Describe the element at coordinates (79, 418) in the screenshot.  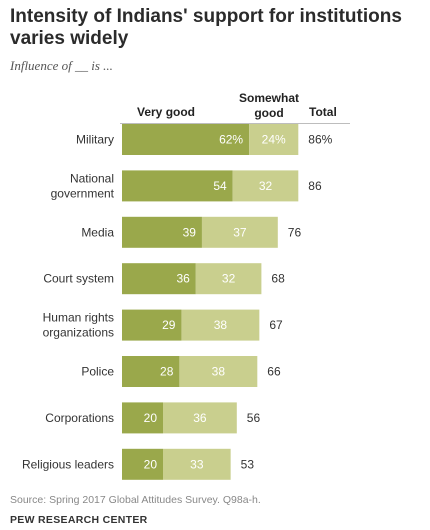
I see `category-label: Corporations` at that location.